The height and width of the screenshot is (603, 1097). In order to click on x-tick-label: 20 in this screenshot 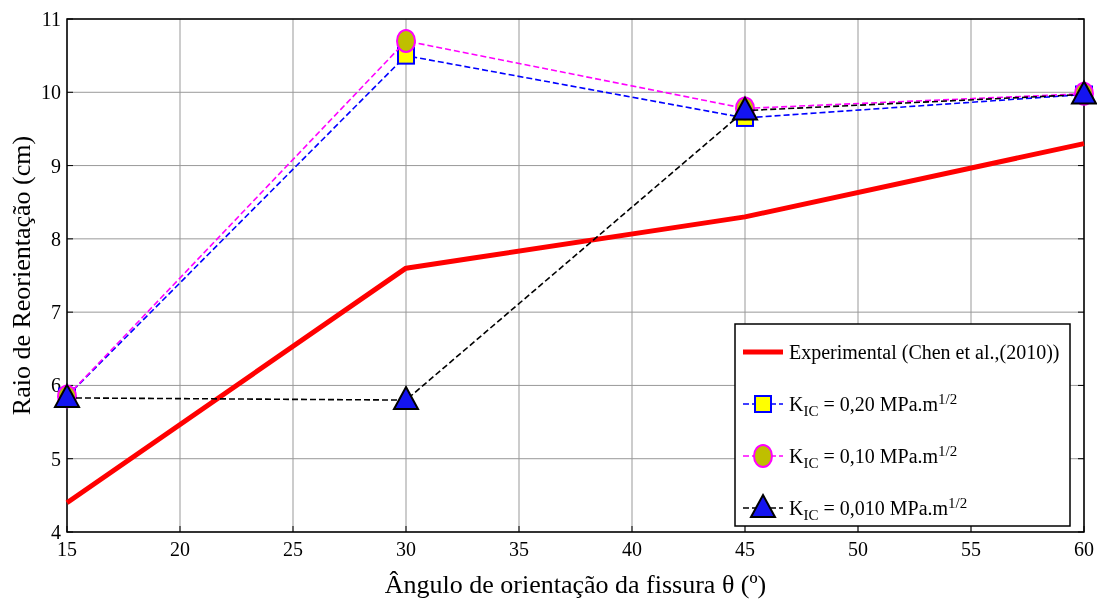, I will do `click(180, 549)`.